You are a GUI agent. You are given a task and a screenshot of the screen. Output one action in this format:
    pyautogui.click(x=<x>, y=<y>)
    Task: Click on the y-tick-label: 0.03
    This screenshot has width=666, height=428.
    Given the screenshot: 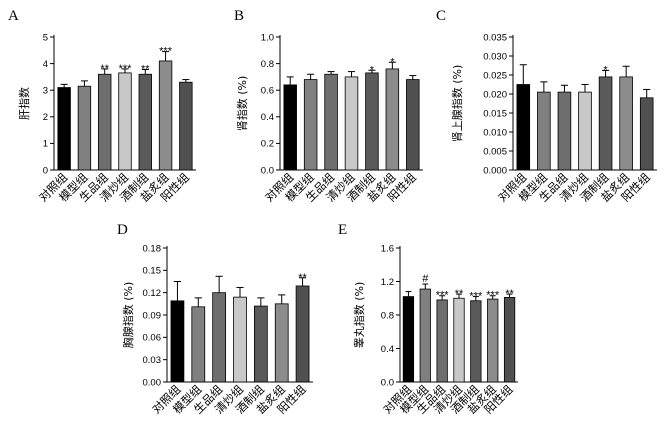 What is the action you would take?
    pyautogui.click(x=152, y=360)
    